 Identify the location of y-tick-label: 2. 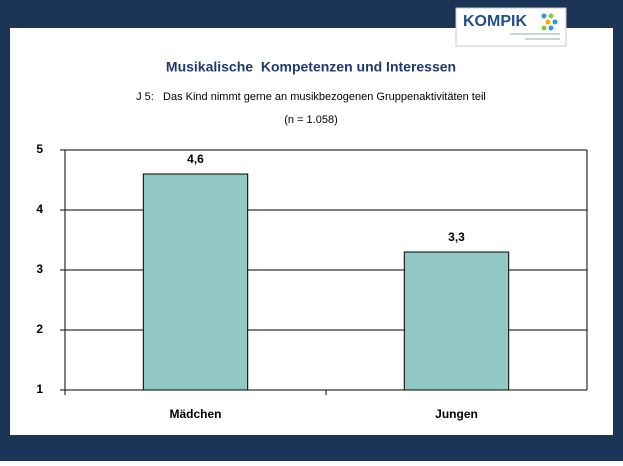
(39, 329).